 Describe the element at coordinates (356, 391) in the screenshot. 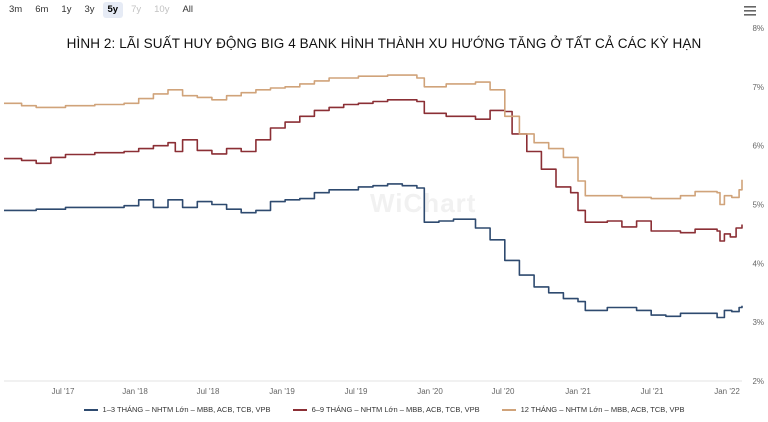

I see `x-tick-label: Jul '19` at that location.